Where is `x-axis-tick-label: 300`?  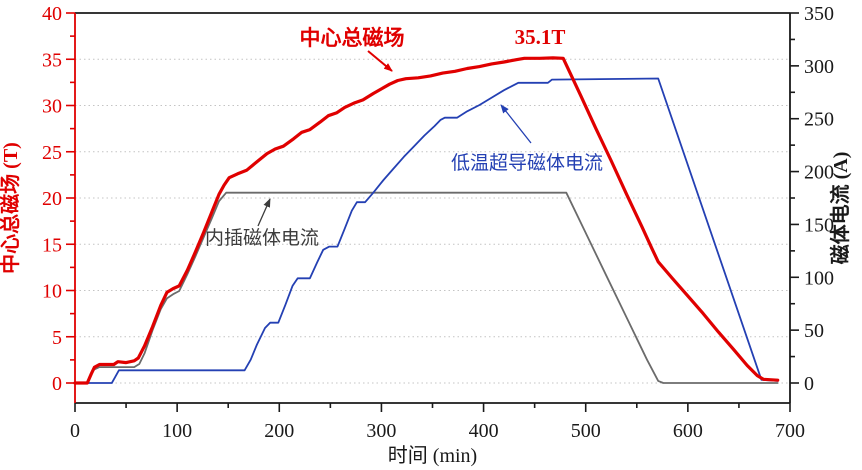 x-axis-tick-label: 300 is located at coordinates (381, 431).